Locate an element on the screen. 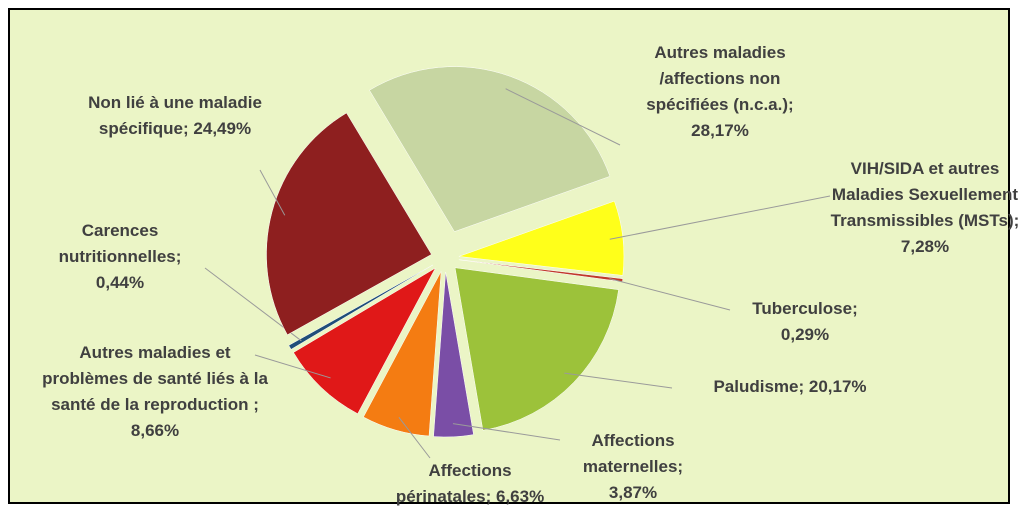 This screenshot has width=1019, height=512. slice-label: Paludisme; 20,17% is located at coordinates (790, 387).